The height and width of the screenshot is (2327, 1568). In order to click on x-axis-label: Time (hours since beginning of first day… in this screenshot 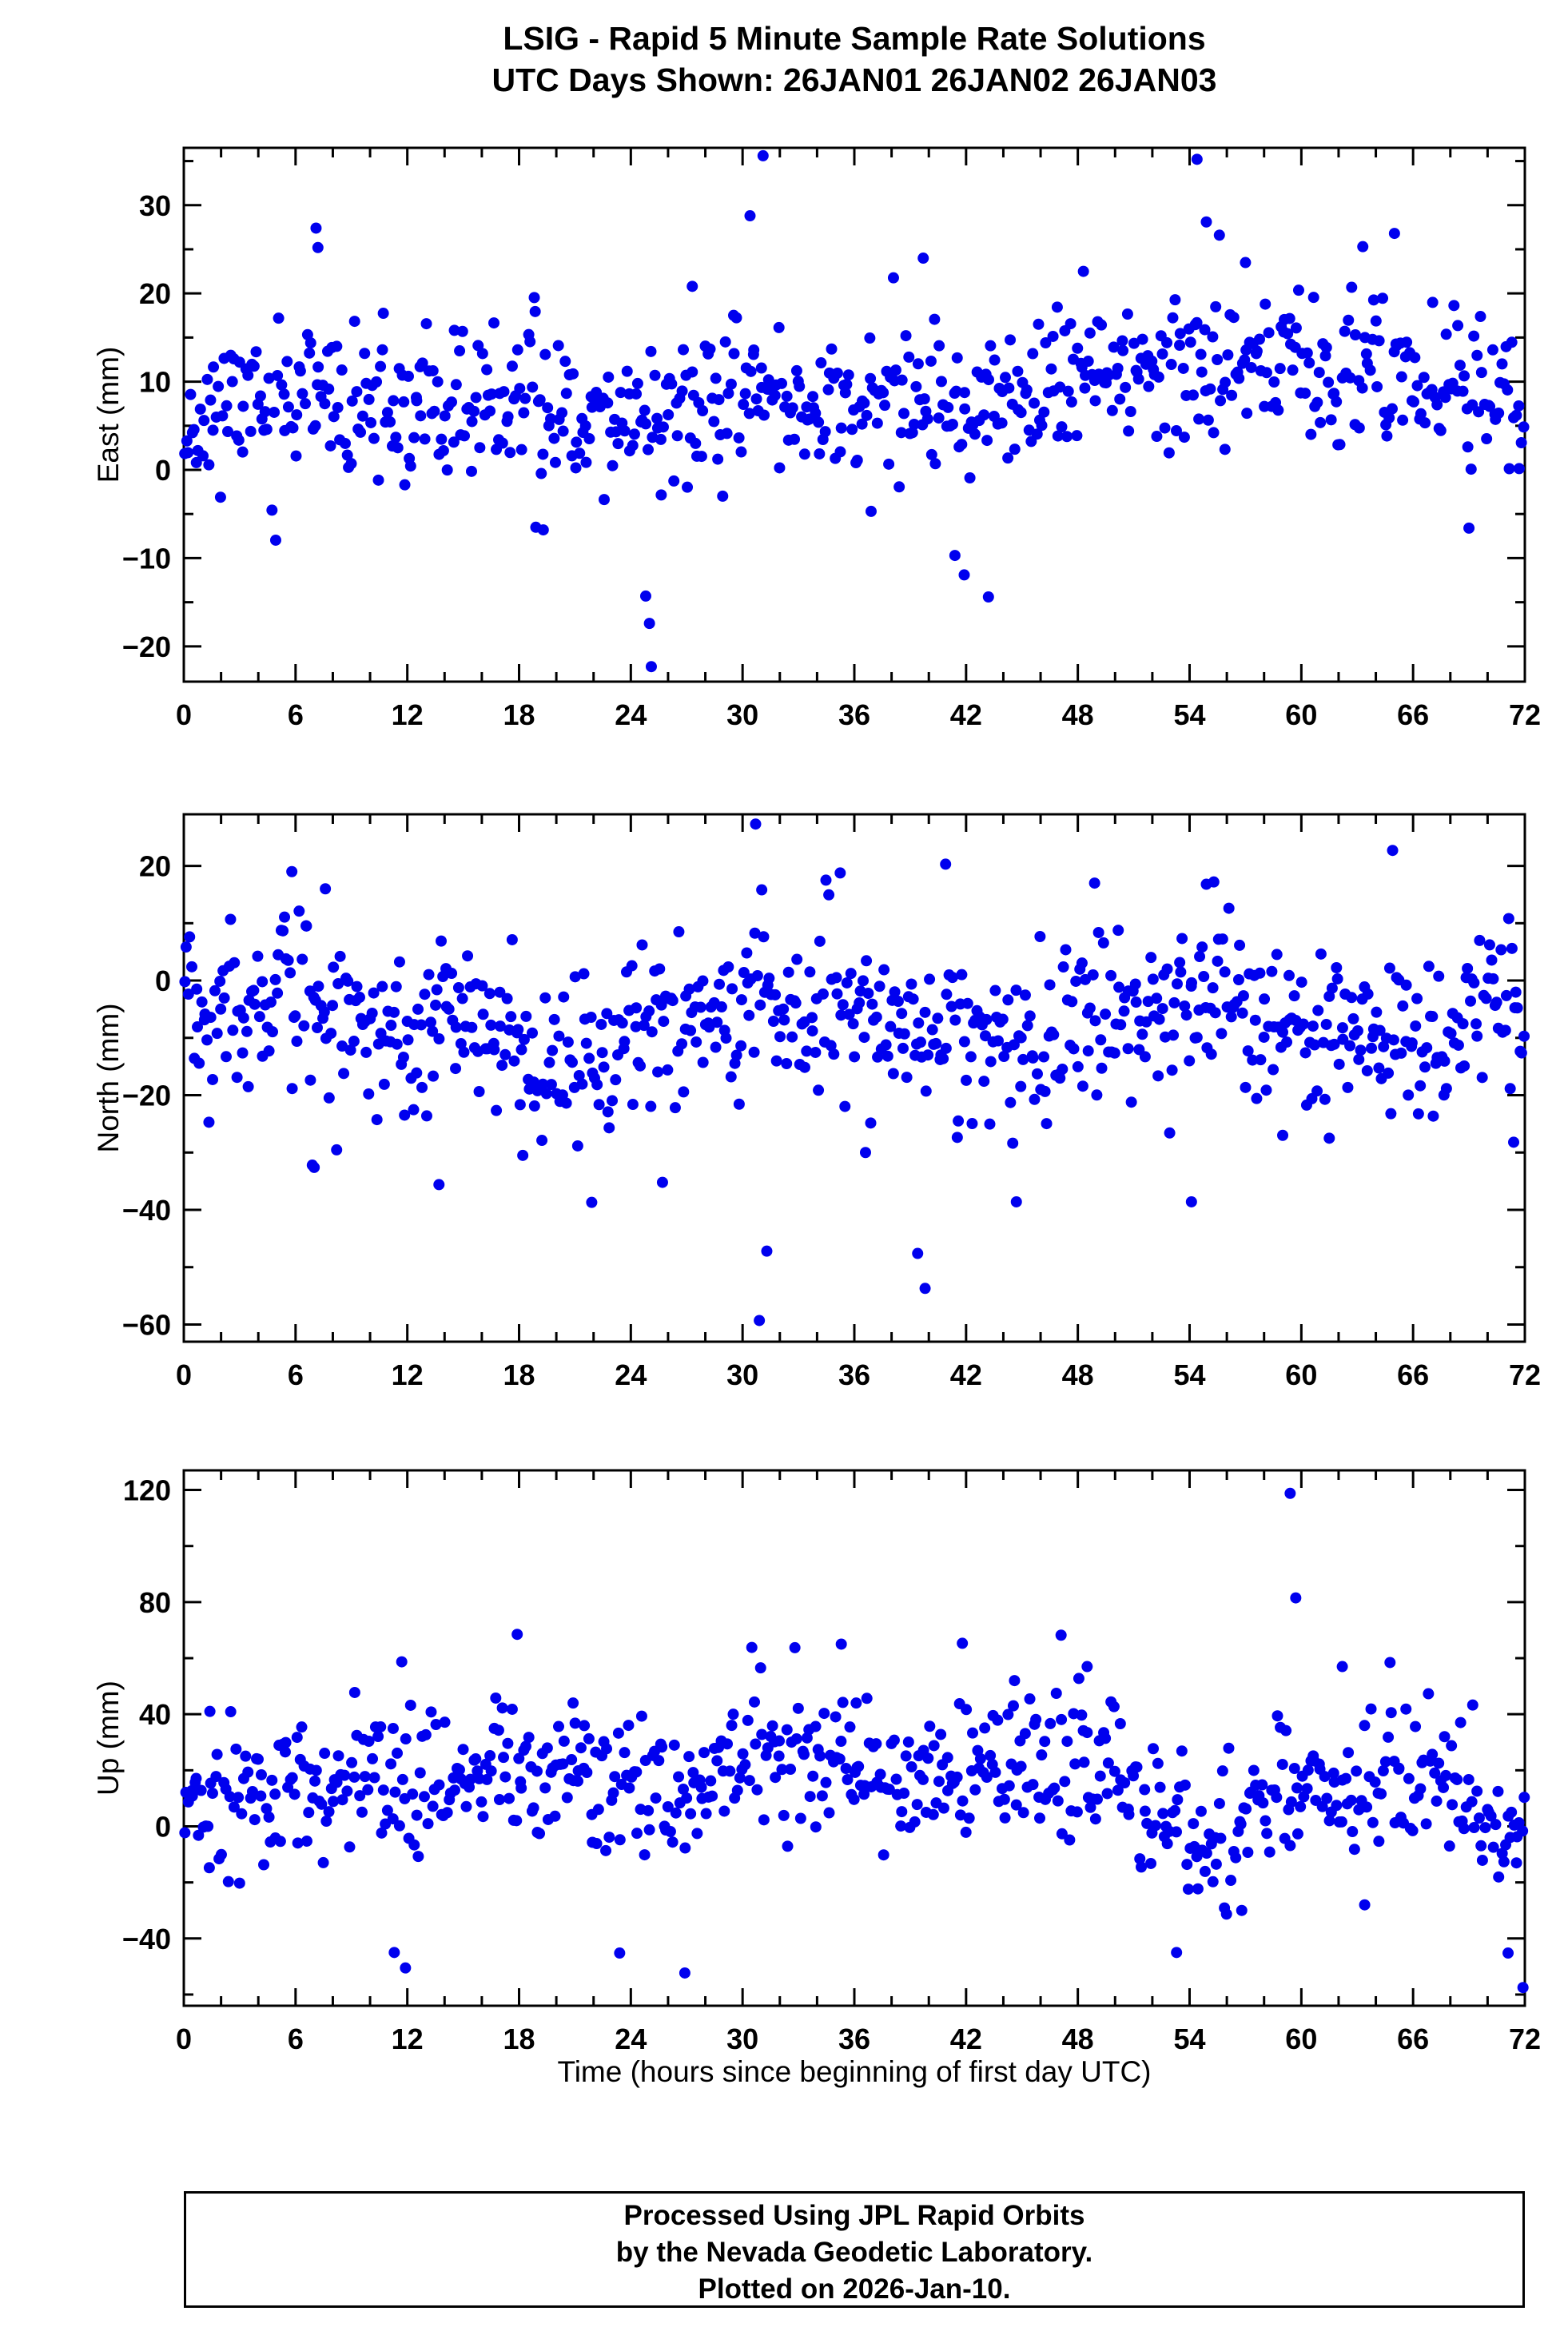, I will do `click(854, 2071)`.